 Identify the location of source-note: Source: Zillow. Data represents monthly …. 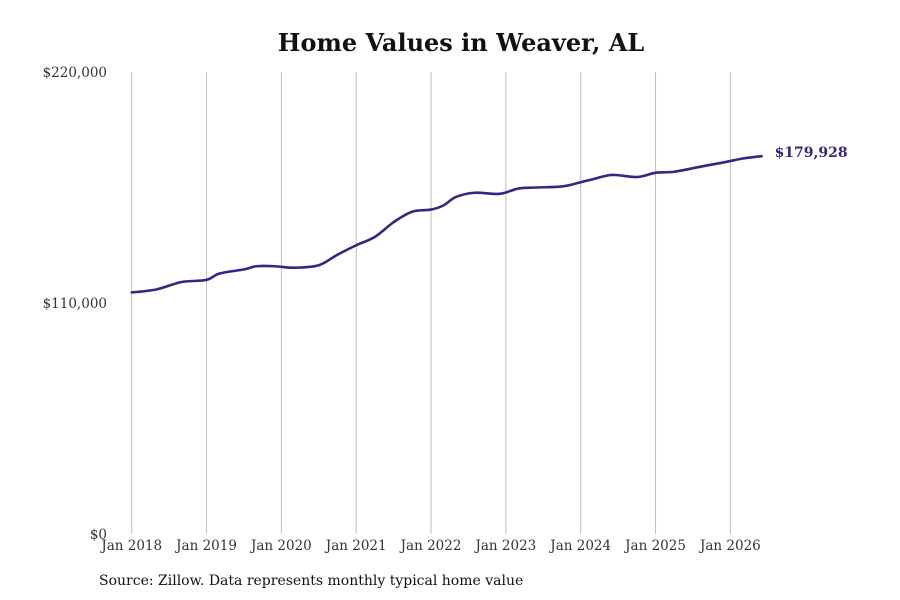
(311, 581).